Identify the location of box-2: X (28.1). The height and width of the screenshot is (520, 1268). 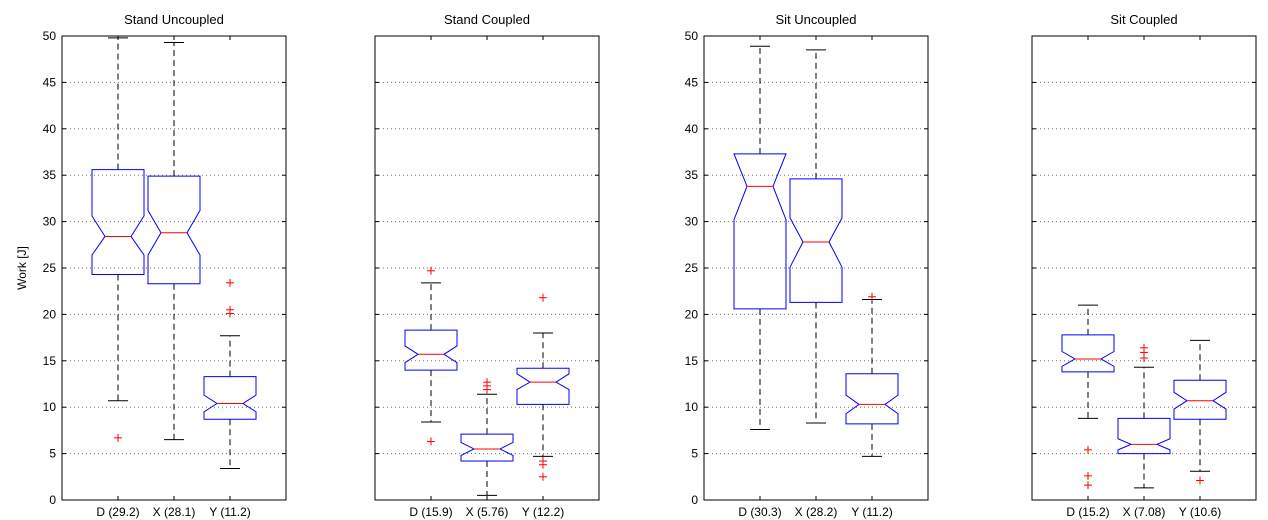
(174, 277).